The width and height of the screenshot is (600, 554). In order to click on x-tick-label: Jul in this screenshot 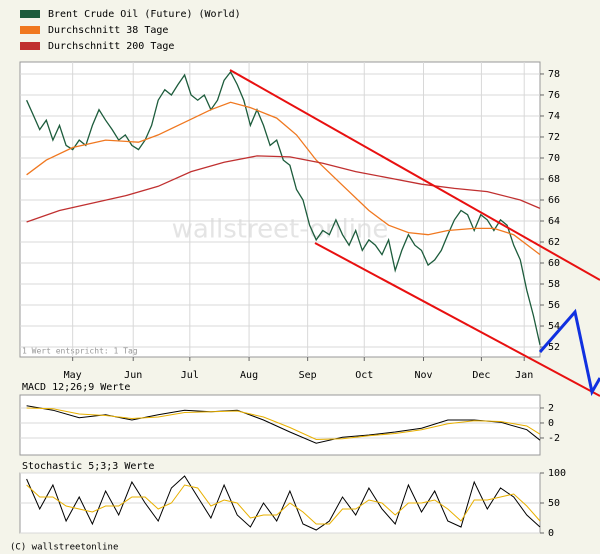, I will do `click(190, 375)`.